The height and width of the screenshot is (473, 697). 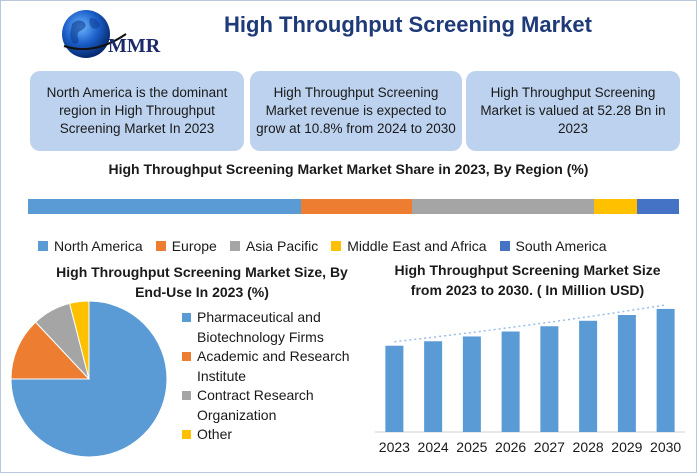 I want to click on region-segment-north-america, so click(x=165, y=206).